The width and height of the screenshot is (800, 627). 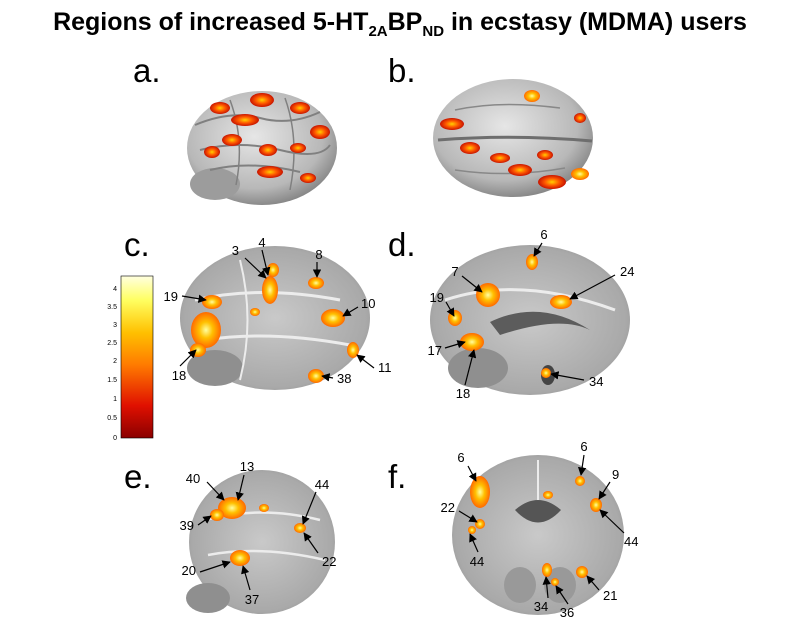 What do you see at coordinates (275, 318) in the screenshot?
I see `brain-panel-c` at bounding box center [275, 318].